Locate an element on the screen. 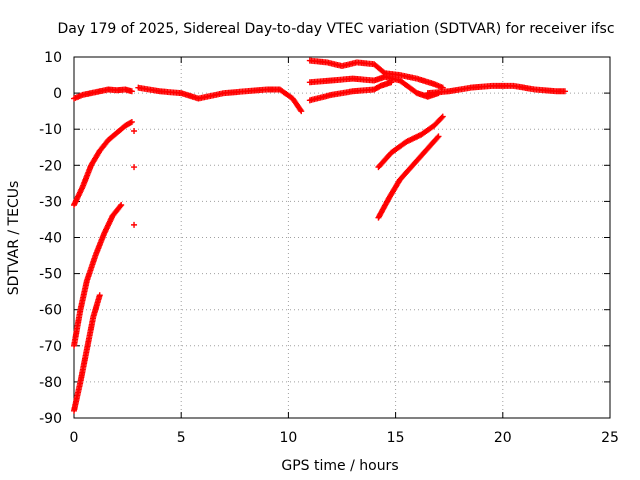  x-tick-label: 5 is located at coordinates (181, 438).